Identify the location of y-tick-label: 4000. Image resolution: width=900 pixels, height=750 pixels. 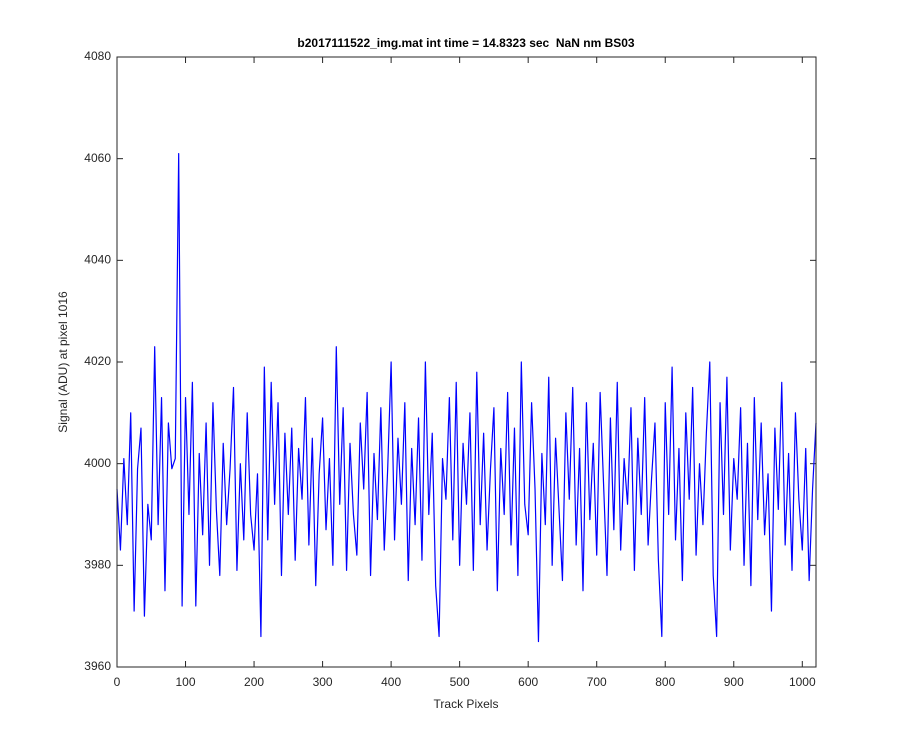
(97, 463).